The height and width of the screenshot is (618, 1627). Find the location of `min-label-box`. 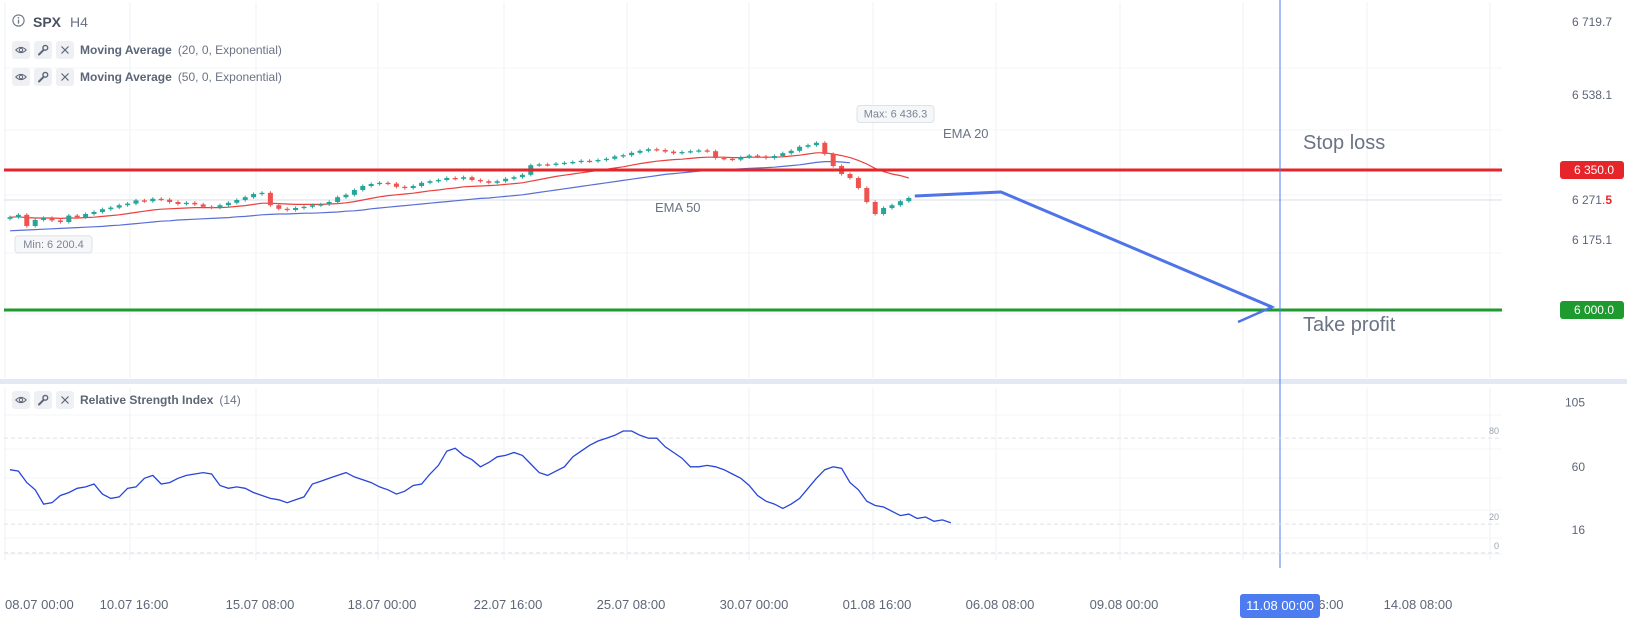

min-label-box is located at coordinates (53, 244).